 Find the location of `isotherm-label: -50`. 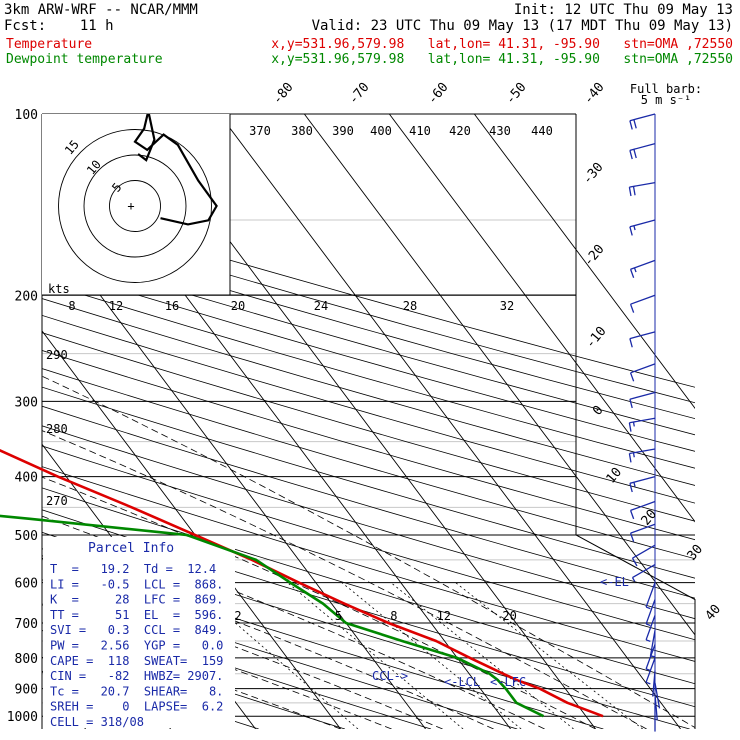

isotherm-label: -50 is located at coordinates (516, 94).